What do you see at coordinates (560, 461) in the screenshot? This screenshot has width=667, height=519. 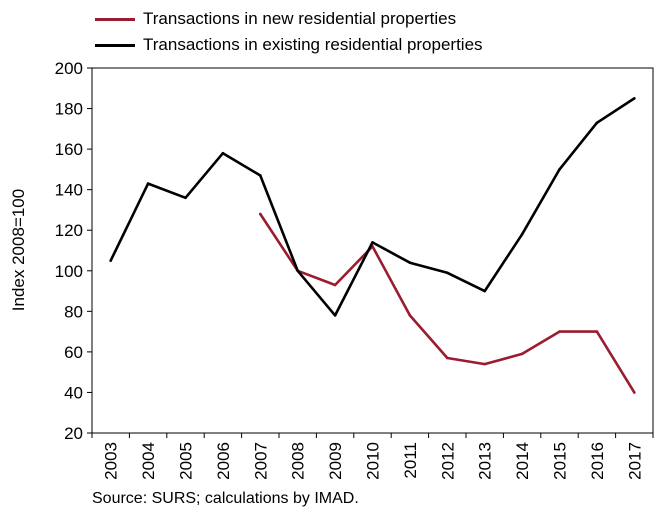 I see `x-tick-label: 2015` at bounding box center [560, 461].